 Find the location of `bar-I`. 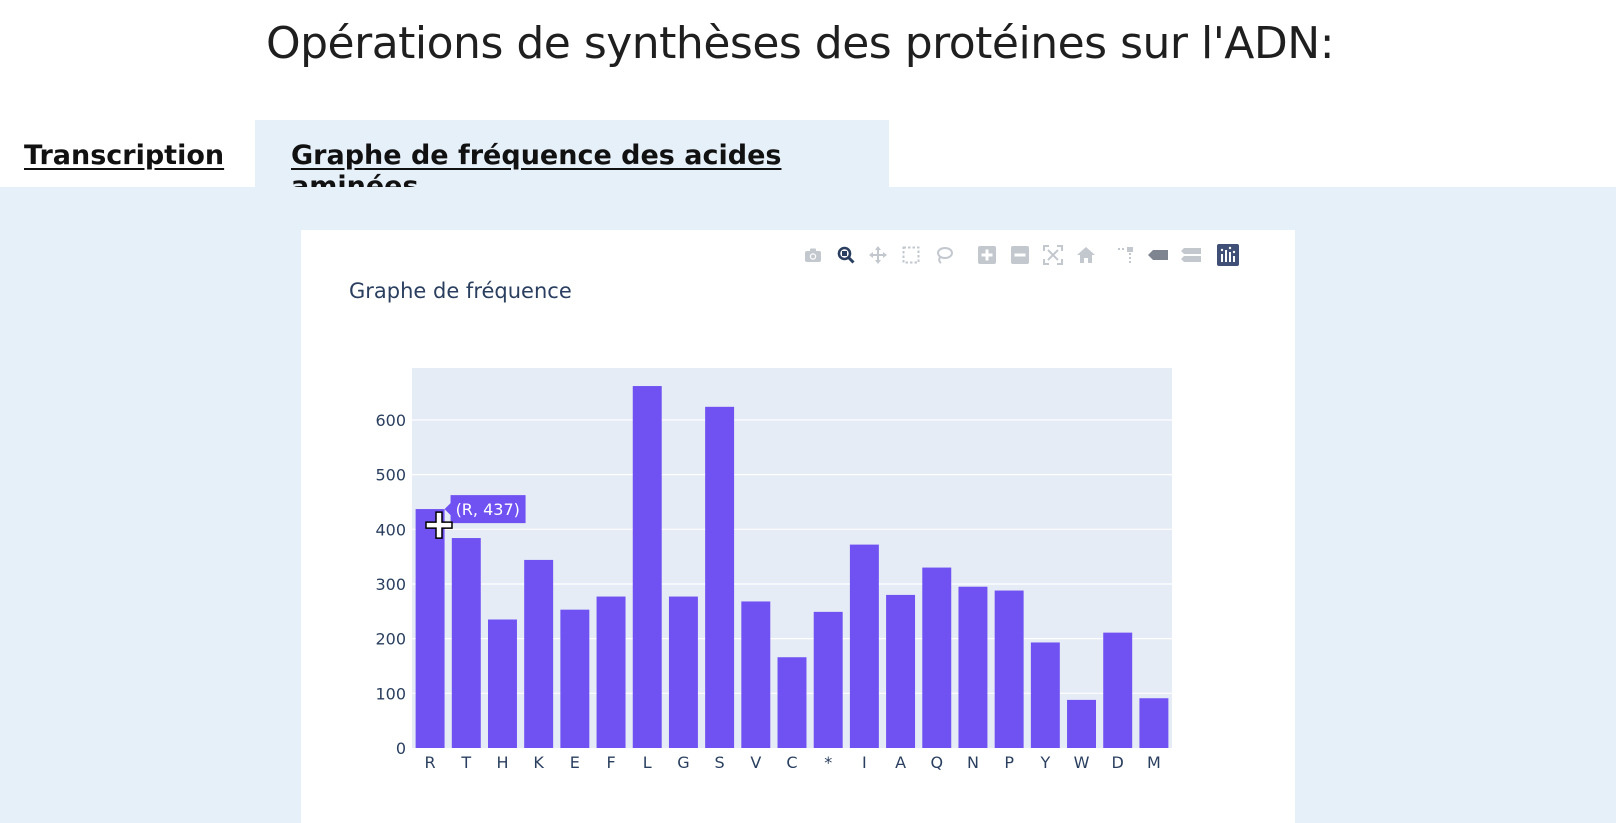

bar-I is located at coordinates (864, 646).